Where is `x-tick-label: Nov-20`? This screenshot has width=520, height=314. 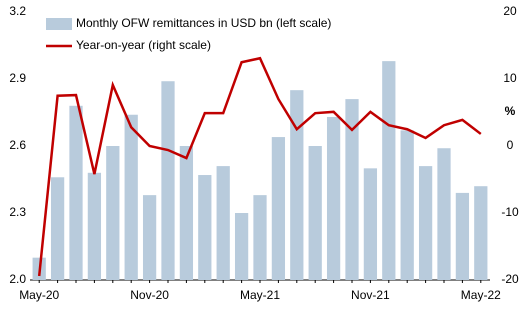 x-tick-label: Nov-20 is located at coordinates (149, 295).